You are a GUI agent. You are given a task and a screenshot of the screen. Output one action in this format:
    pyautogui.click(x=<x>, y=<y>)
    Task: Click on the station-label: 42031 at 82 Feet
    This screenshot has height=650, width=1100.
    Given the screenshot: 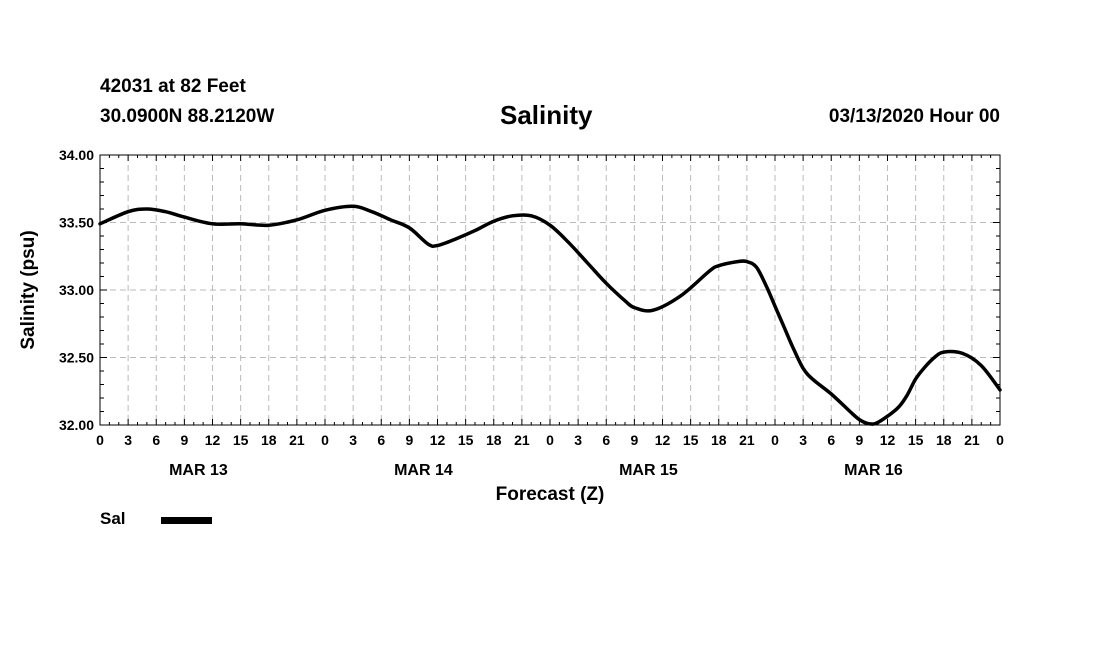 What is the action you would take?
    pyautogui.click(x=173, y=86)
    